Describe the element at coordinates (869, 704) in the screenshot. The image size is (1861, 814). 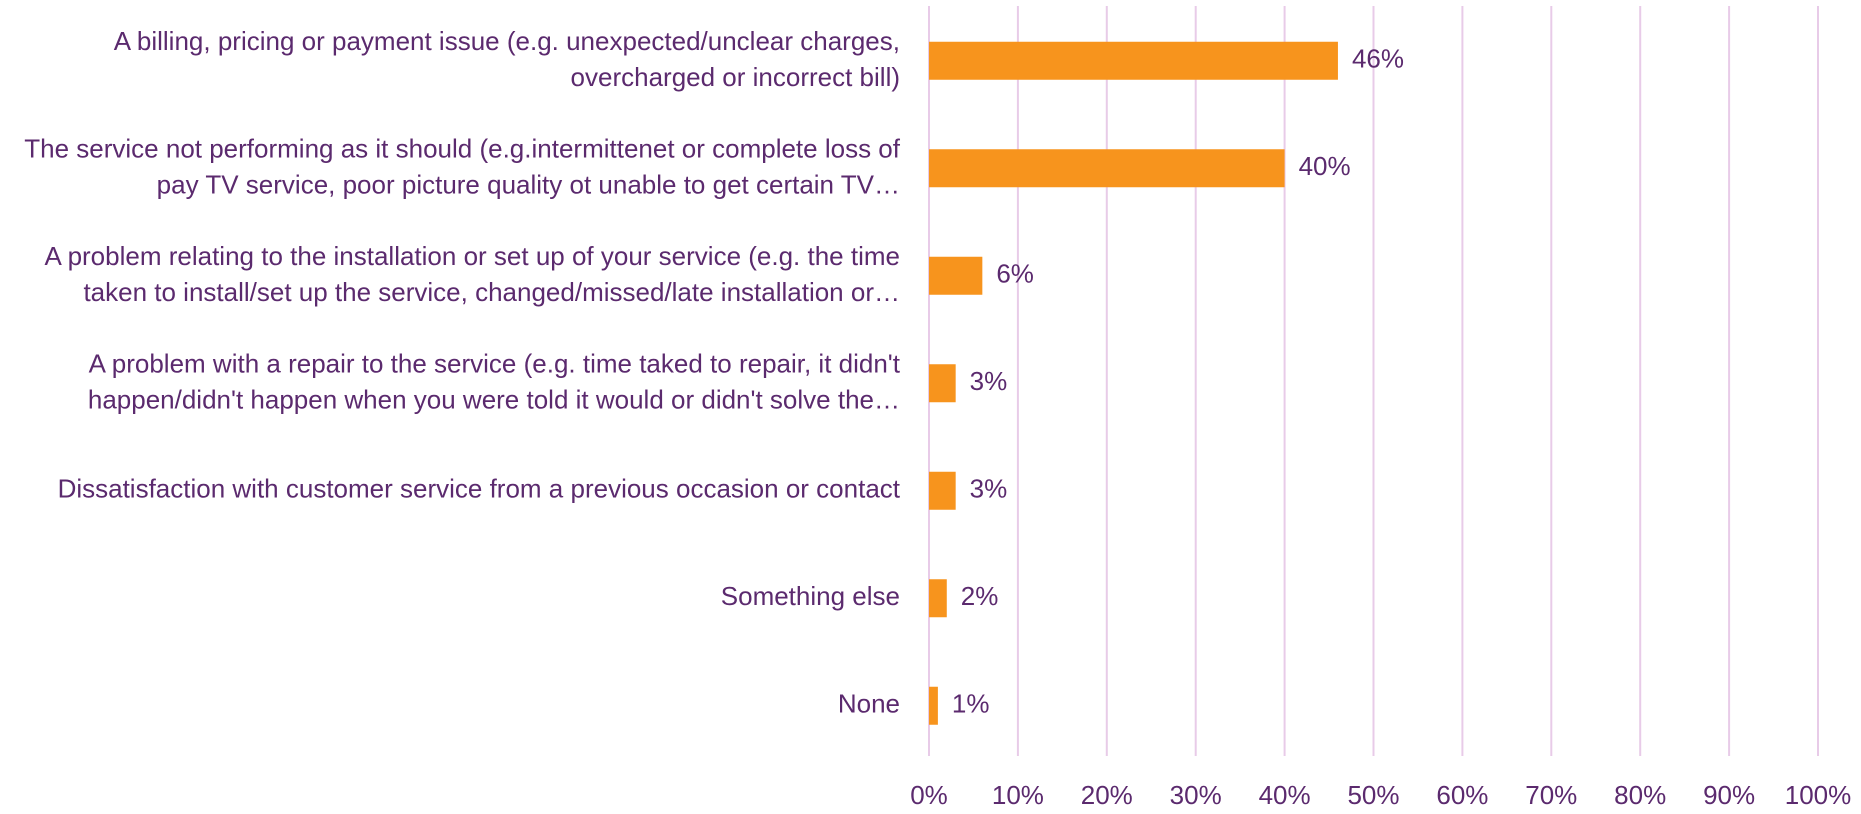
I see `category-label: None` at that location.